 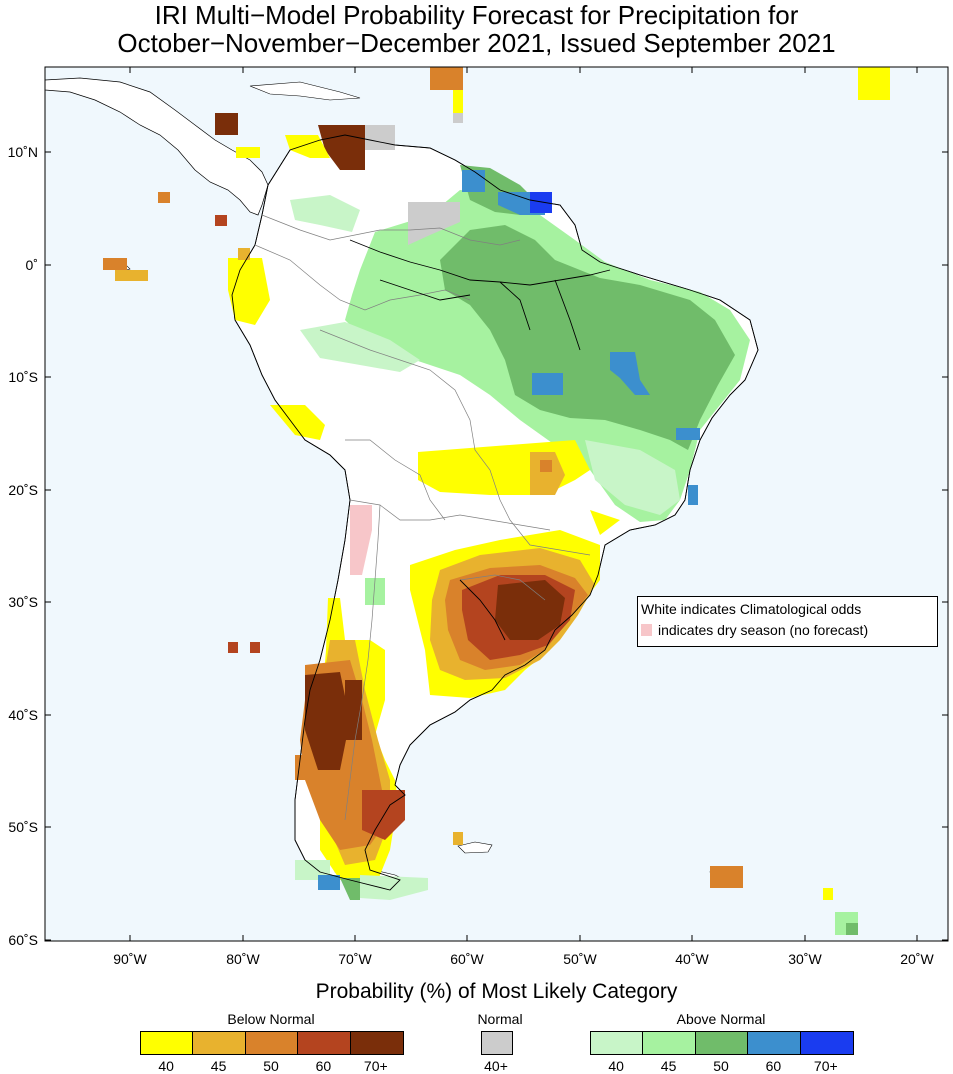 I want to click on lat-tick-20s: 20˚S, so click(x=23, y=490).